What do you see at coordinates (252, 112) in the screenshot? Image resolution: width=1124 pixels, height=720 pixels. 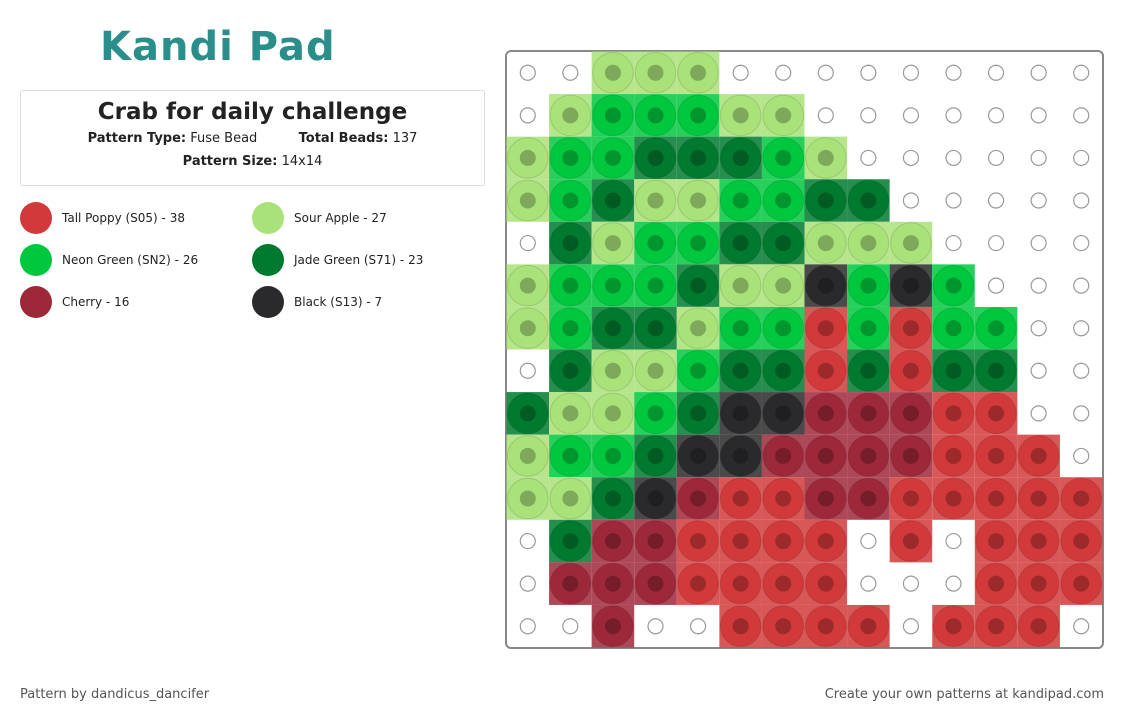 I see `title: Crab for daily challenge` at bounding box center [252, 112].